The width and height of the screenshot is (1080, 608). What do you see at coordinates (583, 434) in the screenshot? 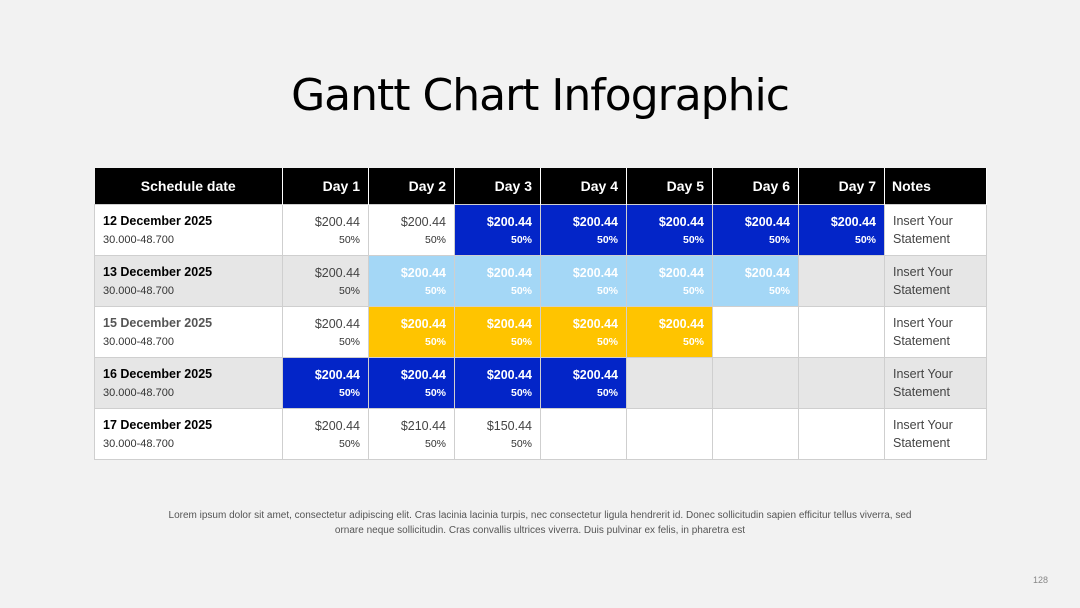
I see `day-4-cell` at bounding box center [583, 434].